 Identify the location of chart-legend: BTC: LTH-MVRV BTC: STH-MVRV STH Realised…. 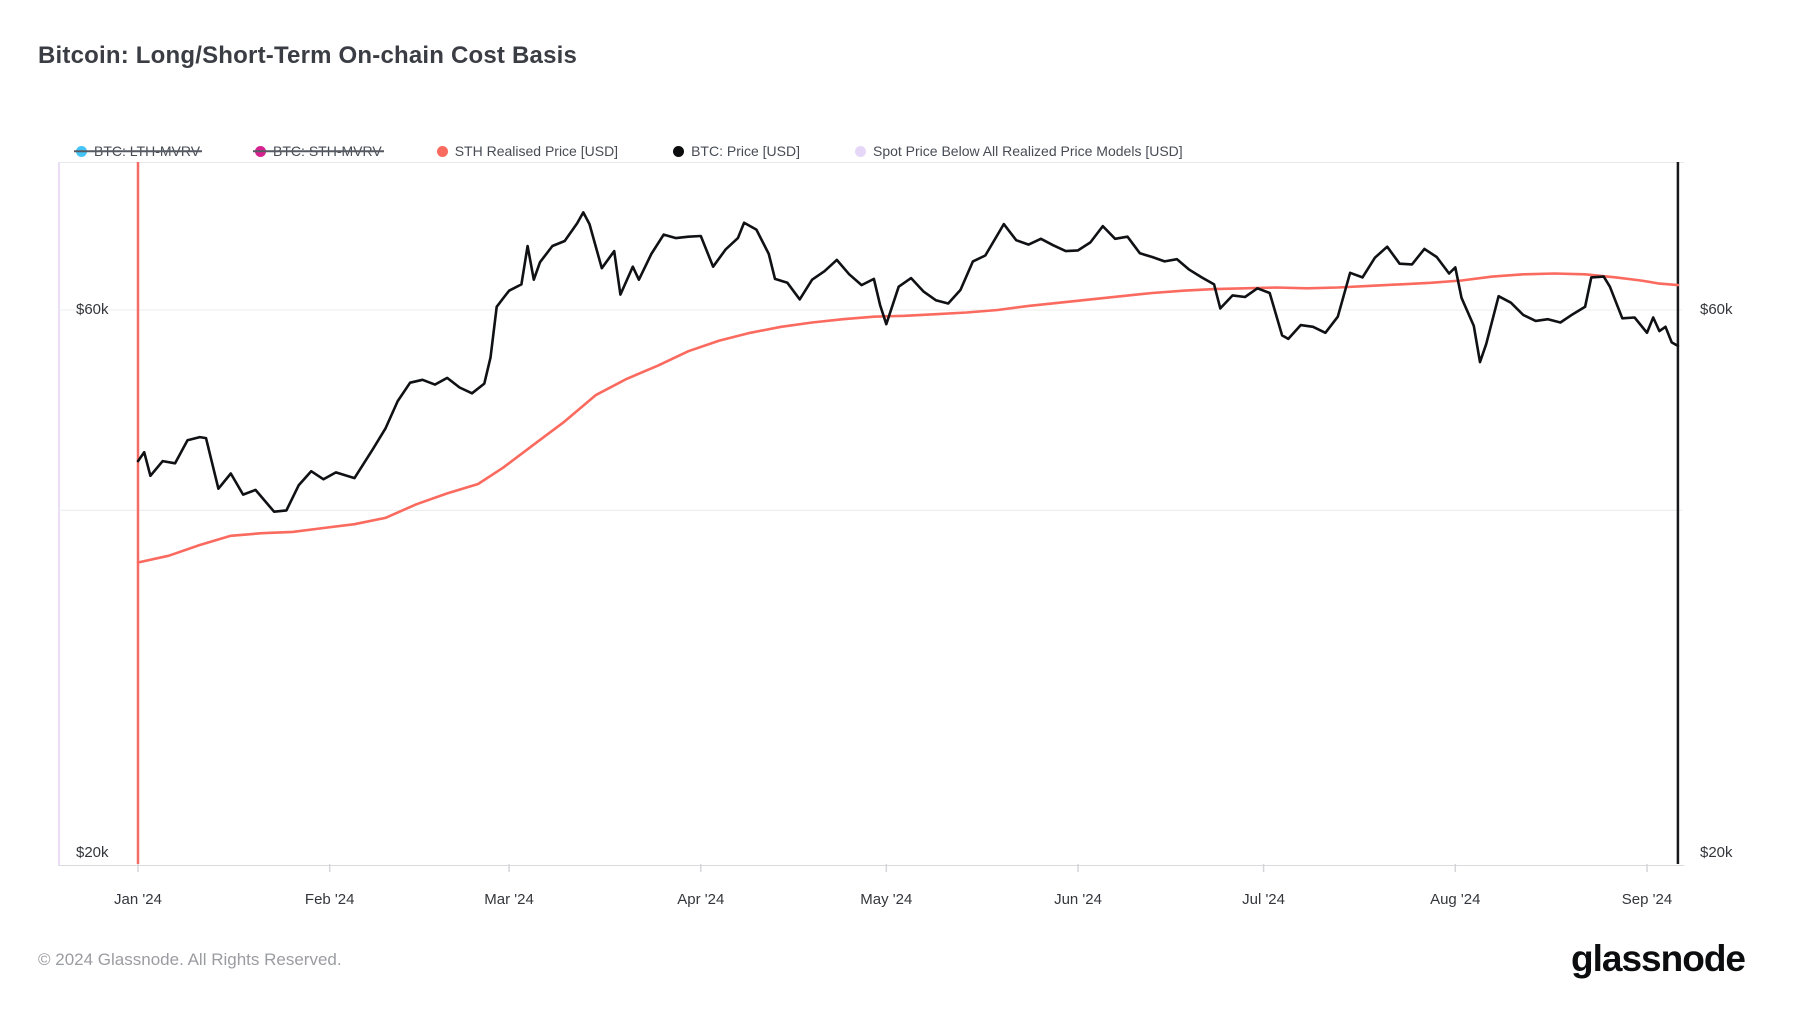
(629, 151).